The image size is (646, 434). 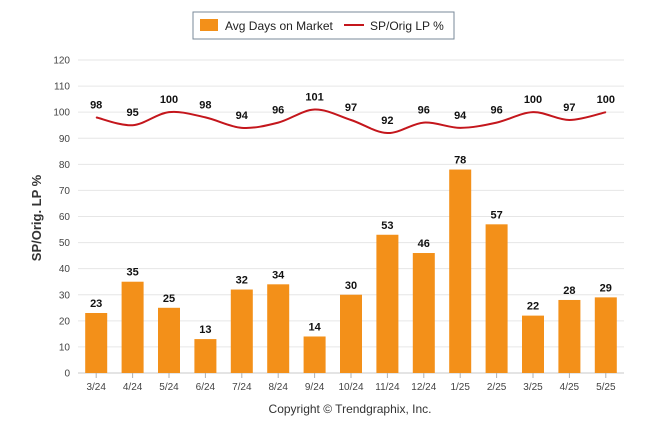 I want to click on y-tick-label: 50, so click(x=65, y=243).